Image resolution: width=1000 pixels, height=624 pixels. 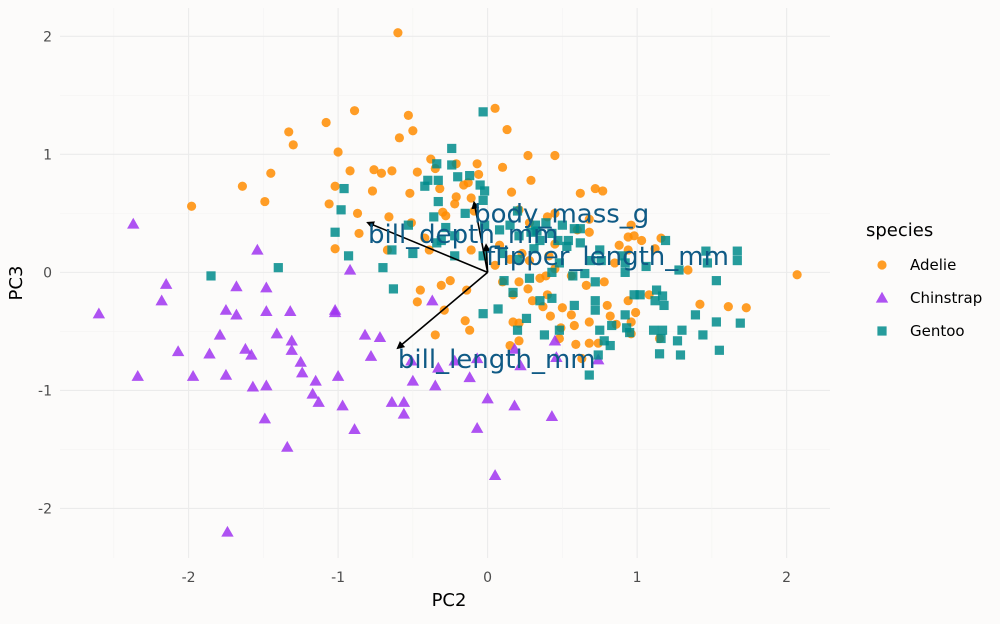 I want to click on legend-key-square, so click(x=882, y=331).